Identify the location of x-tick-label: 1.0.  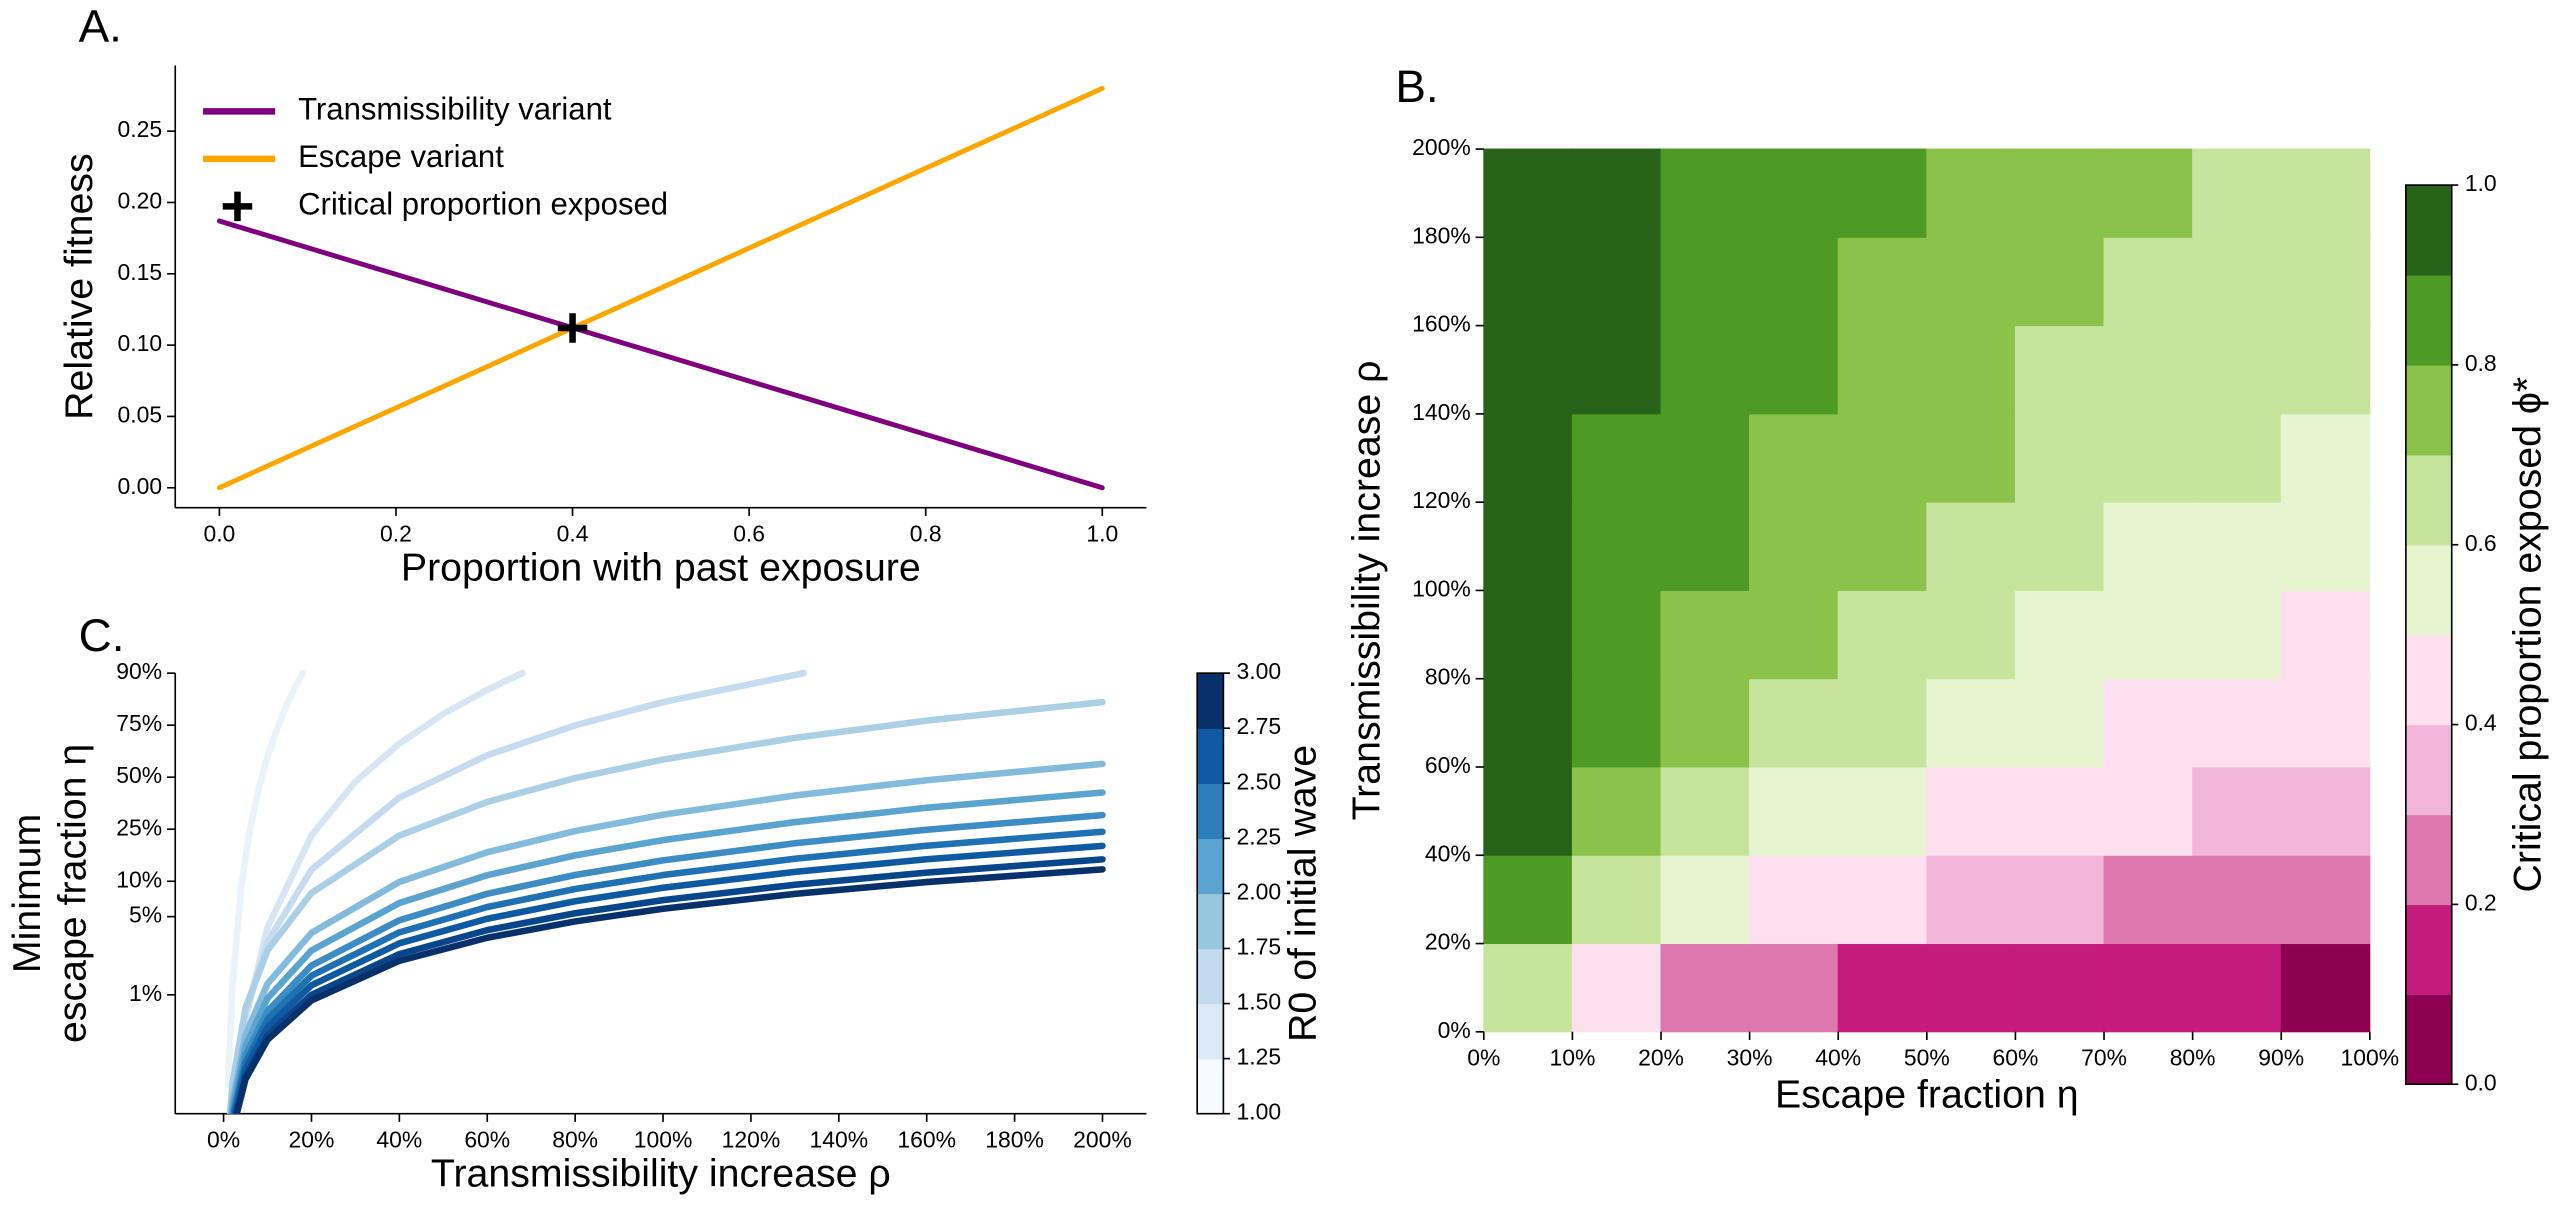
(1102, 534).